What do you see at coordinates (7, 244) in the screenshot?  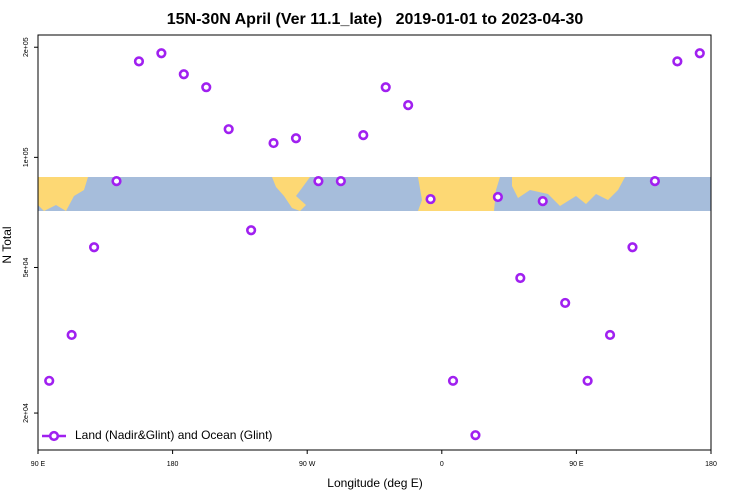 I see `y-axis-label: N Total` at bounding box center [7, 244].